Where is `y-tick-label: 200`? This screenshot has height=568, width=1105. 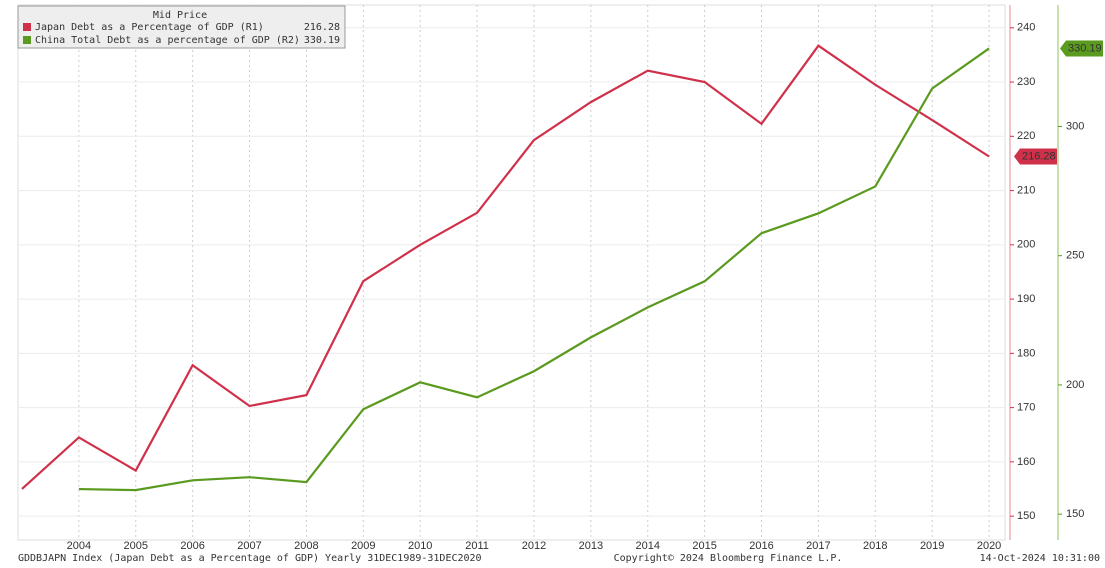 y-tick-label: 200 is located at coordinates (1026, 245).